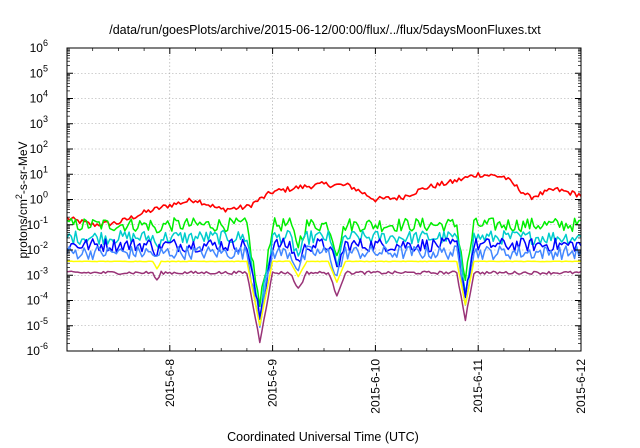 The image size is (640, 448). I want to click on y-tick-label: 10⁻⁶, so click(37, 349).